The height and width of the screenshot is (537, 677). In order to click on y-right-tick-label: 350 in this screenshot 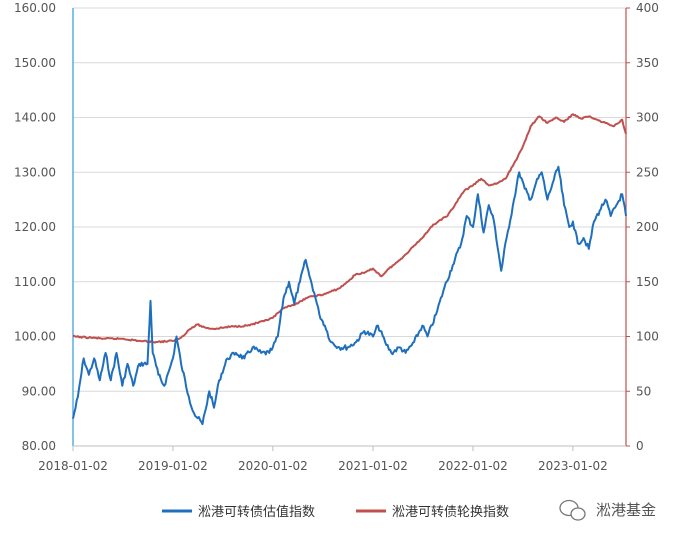, I will do `click(647, 63)`.